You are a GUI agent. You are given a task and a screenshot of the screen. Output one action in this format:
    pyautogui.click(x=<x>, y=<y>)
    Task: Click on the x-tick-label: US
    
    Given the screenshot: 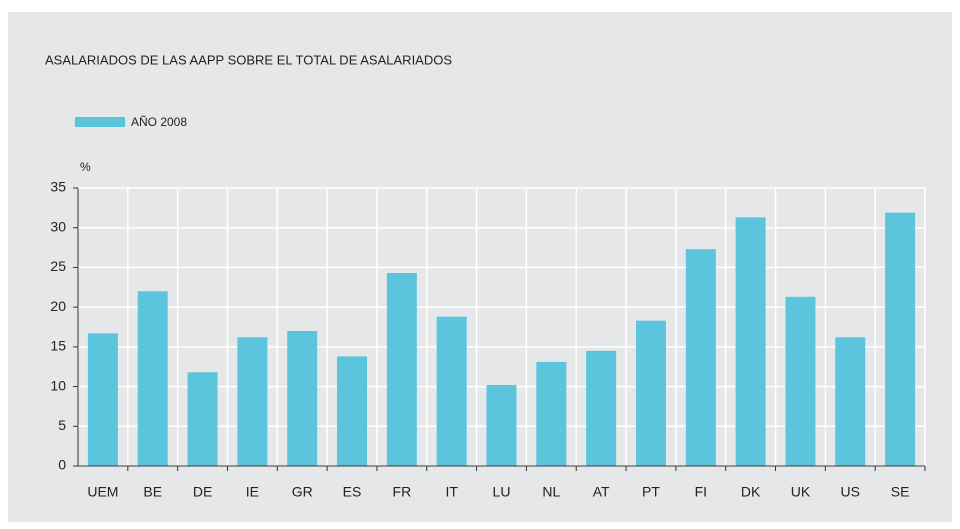 What is the action you would take?
    pyautogui.click(x=850, y=492)
    